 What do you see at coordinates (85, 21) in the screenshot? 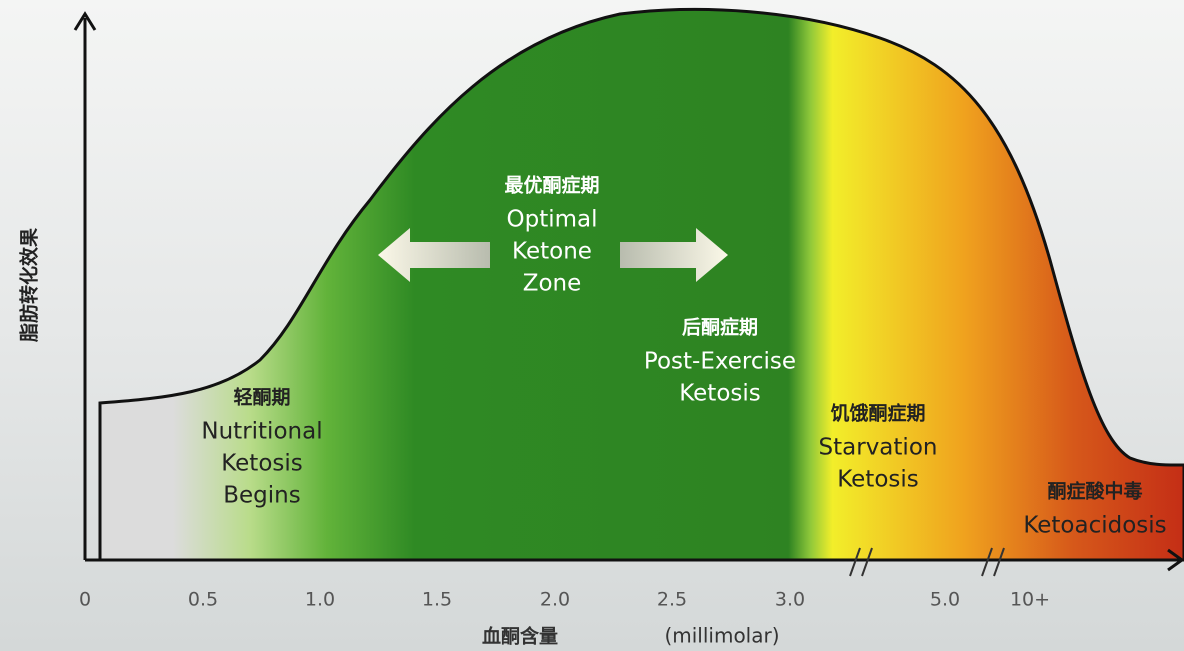
I see `y-axis-arrow` at bounding box center [85, 21].